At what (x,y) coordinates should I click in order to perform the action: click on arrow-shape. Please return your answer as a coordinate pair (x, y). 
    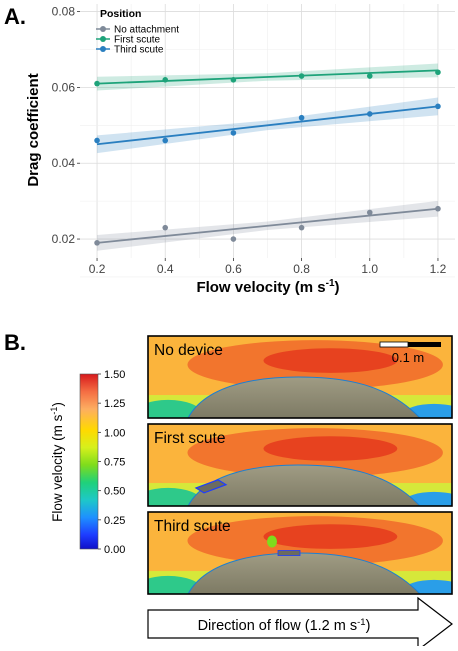
    Looking at the image, I should click on (300, 623).